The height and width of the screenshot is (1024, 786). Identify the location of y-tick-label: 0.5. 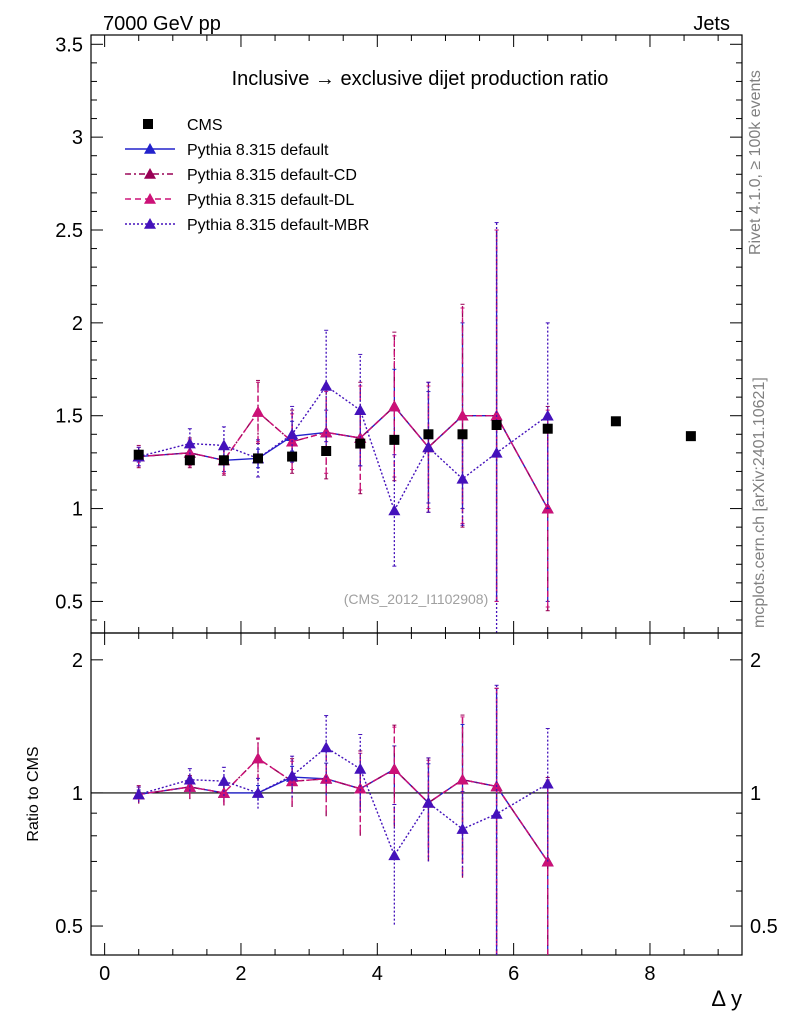
(69, 602).